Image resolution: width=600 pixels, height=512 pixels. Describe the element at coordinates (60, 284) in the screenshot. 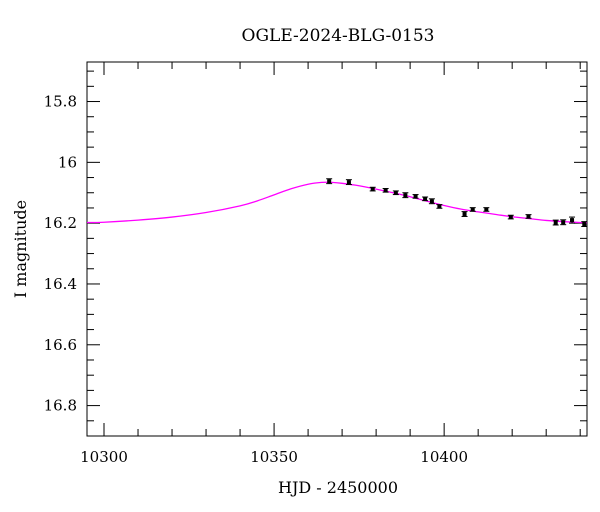

I see `y-tick-label: 16.4` at that location.